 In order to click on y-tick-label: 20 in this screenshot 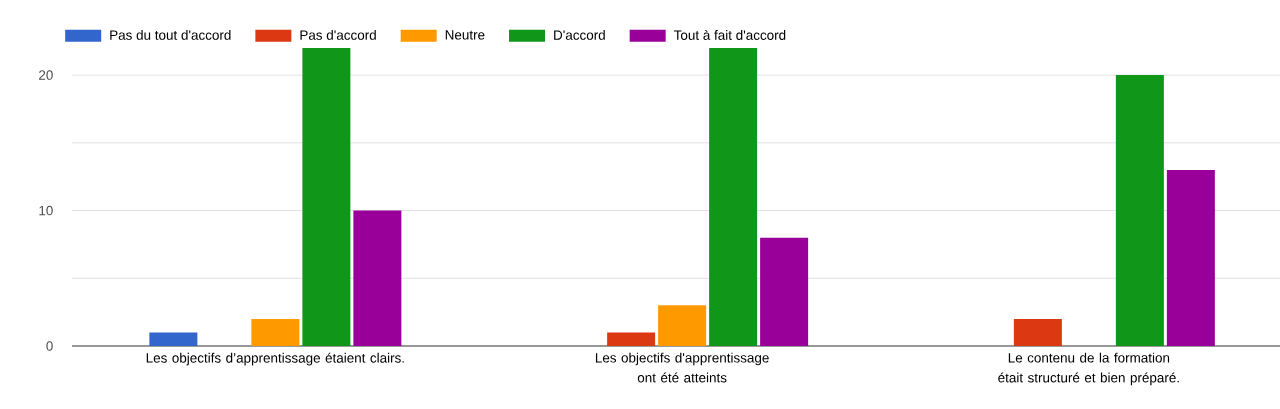, I will do `click(46, 75)`.